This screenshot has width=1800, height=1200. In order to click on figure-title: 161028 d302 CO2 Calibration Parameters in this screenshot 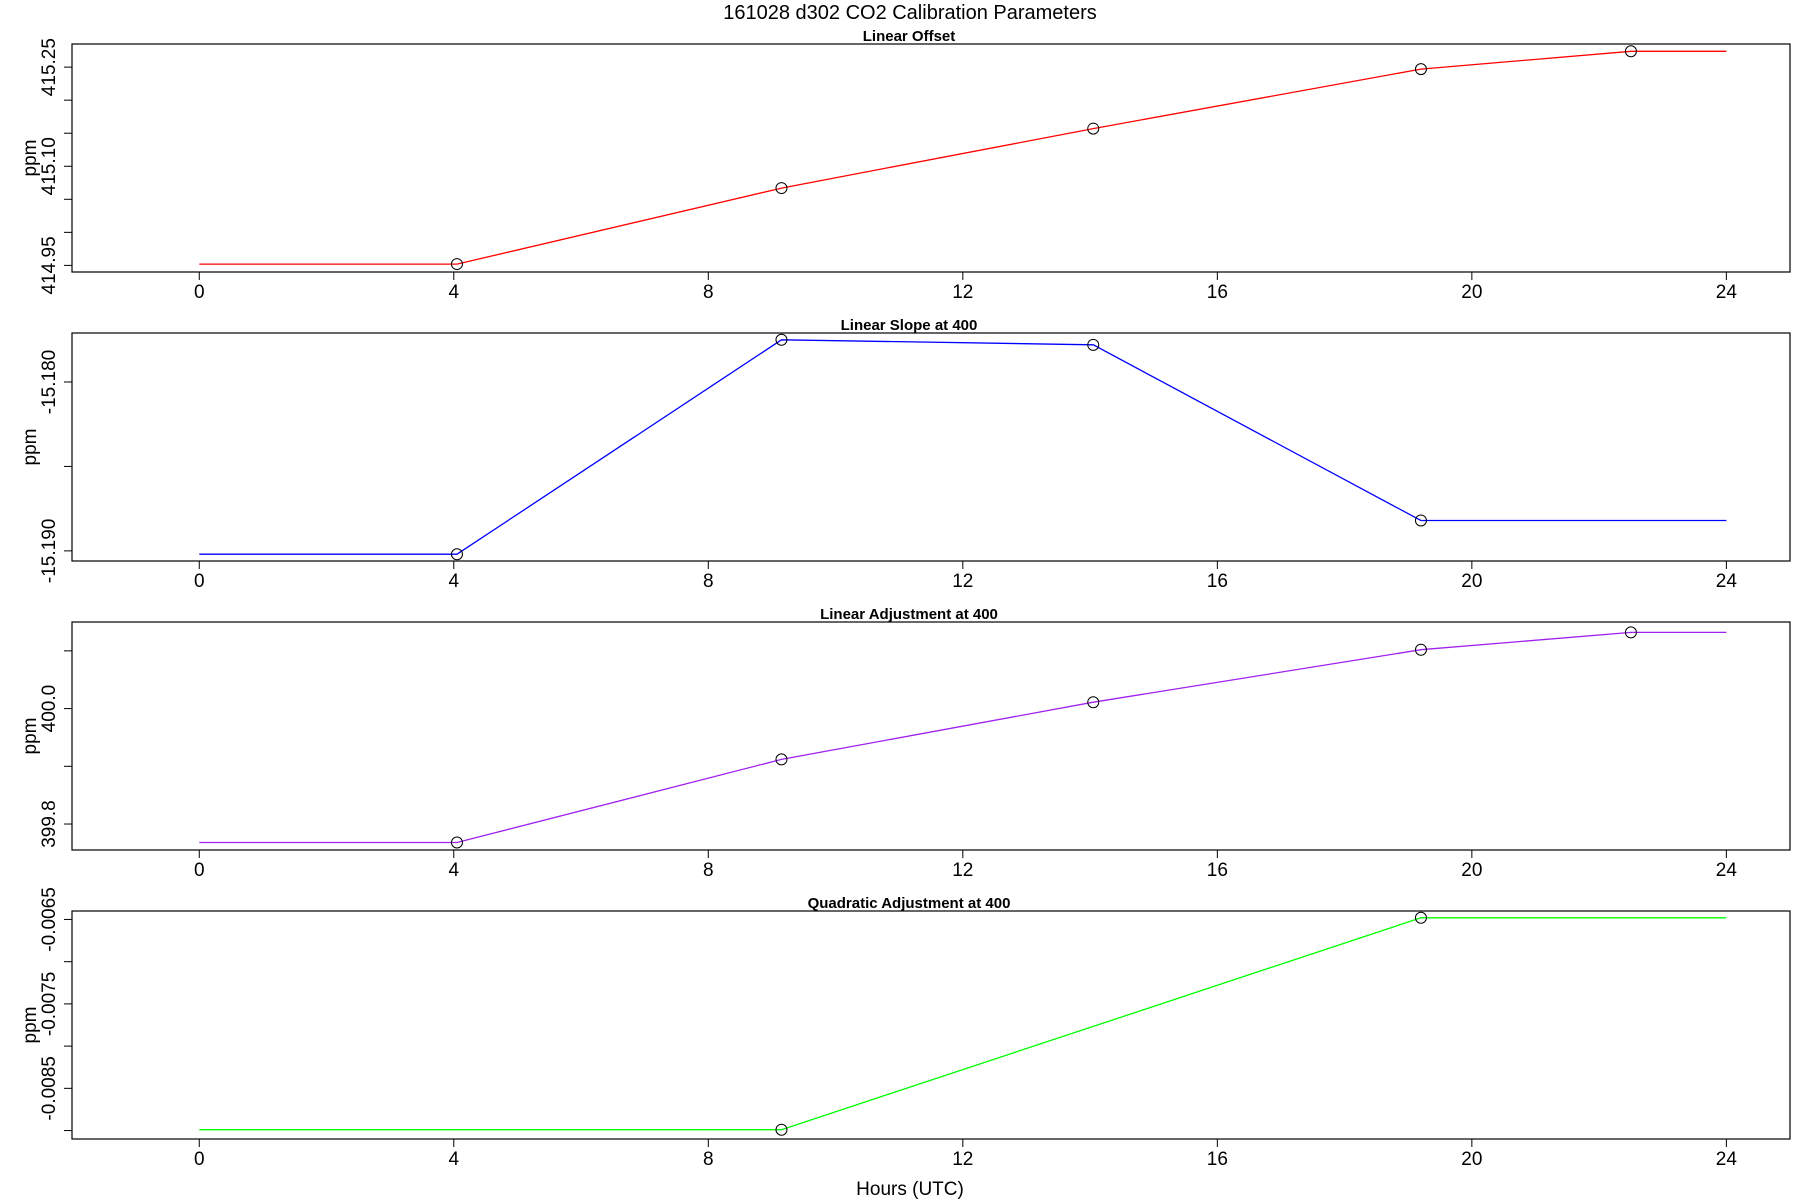, I will do `click(910, 13)`.